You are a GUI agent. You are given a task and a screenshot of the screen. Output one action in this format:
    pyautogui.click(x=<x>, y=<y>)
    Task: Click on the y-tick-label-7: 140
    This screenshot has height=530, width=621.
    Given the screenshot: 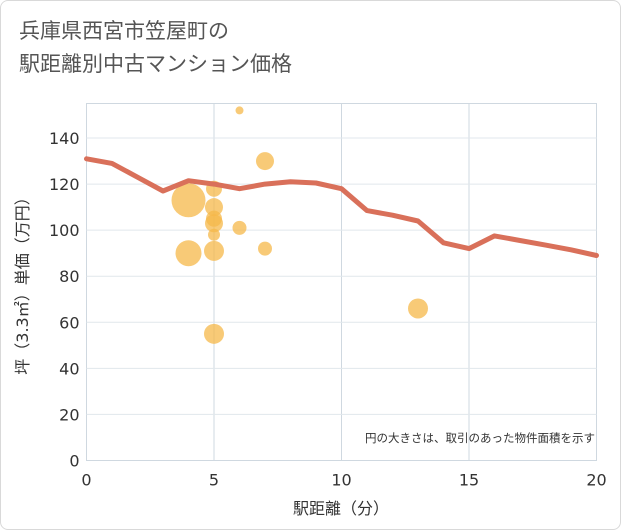 What is the action you would take?
    pyautogui.click(x=64, y=138)
    